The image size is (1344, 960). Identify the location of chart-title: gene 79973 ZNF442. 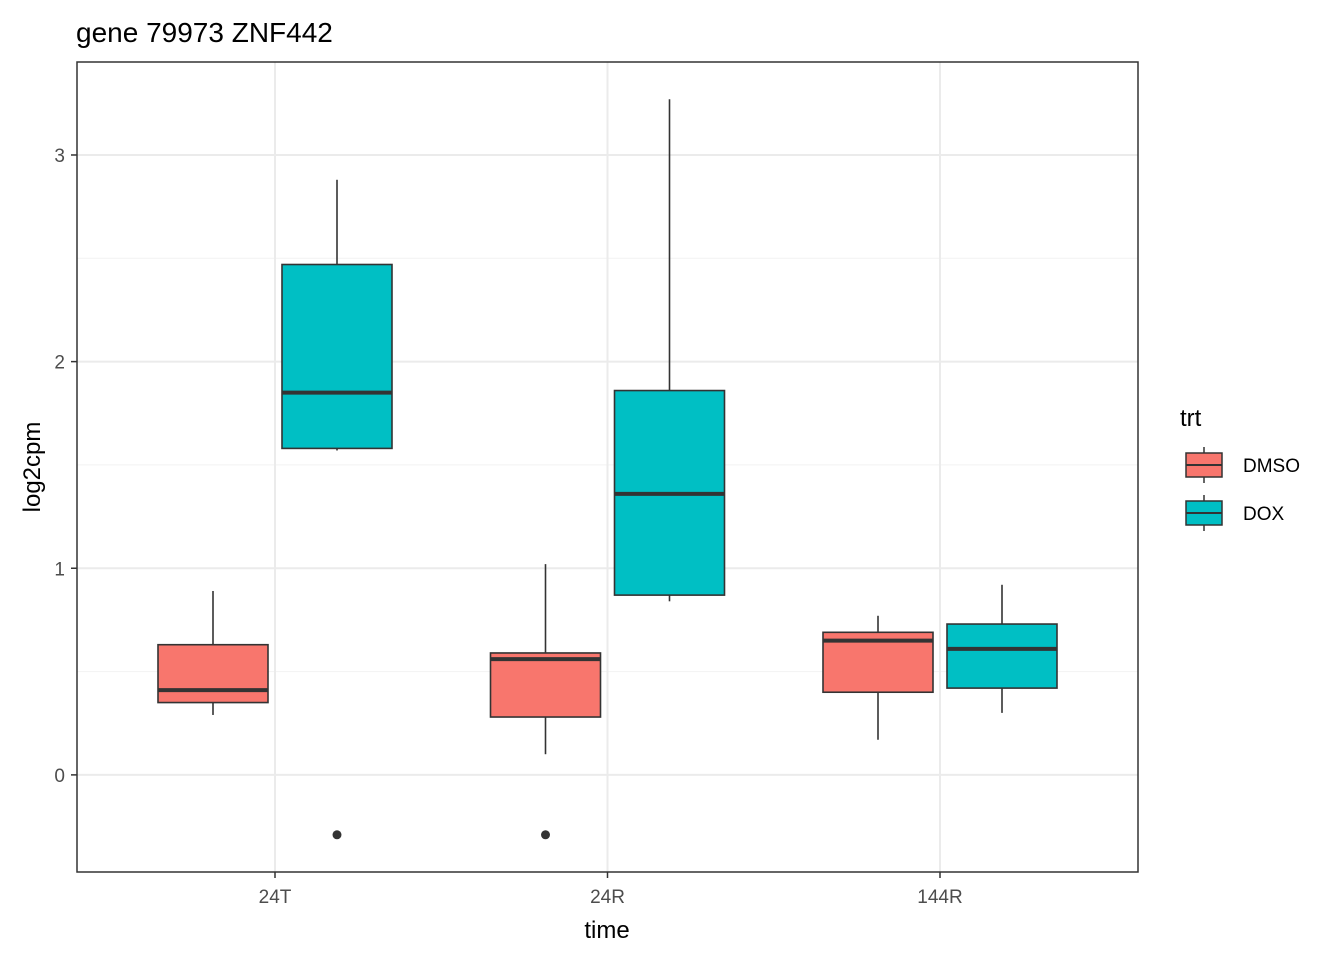
(204, 32).